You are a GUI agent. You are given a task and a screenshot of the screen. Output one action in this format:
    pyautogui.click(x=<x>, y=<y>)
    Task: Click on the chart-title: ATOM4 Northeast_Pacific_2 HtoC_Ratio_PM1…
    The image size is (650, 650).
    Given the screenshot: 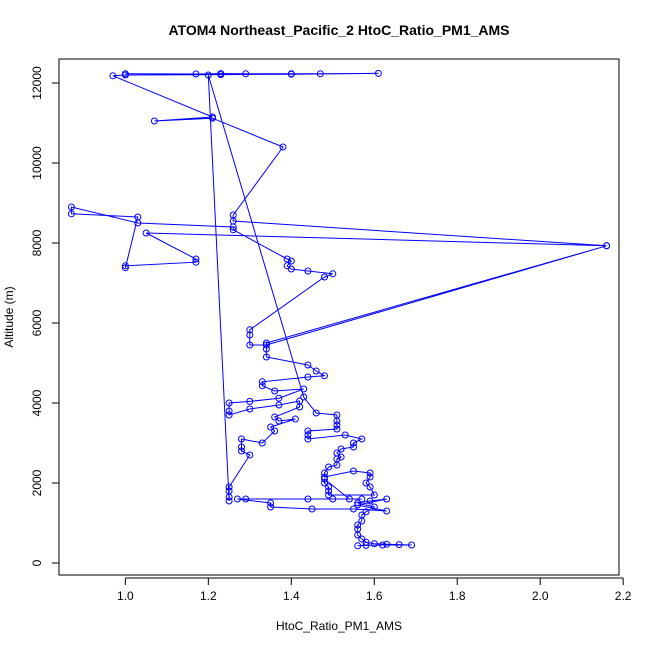 What is the action you would take?
    pyautogui.click(x=338, y=30)
    